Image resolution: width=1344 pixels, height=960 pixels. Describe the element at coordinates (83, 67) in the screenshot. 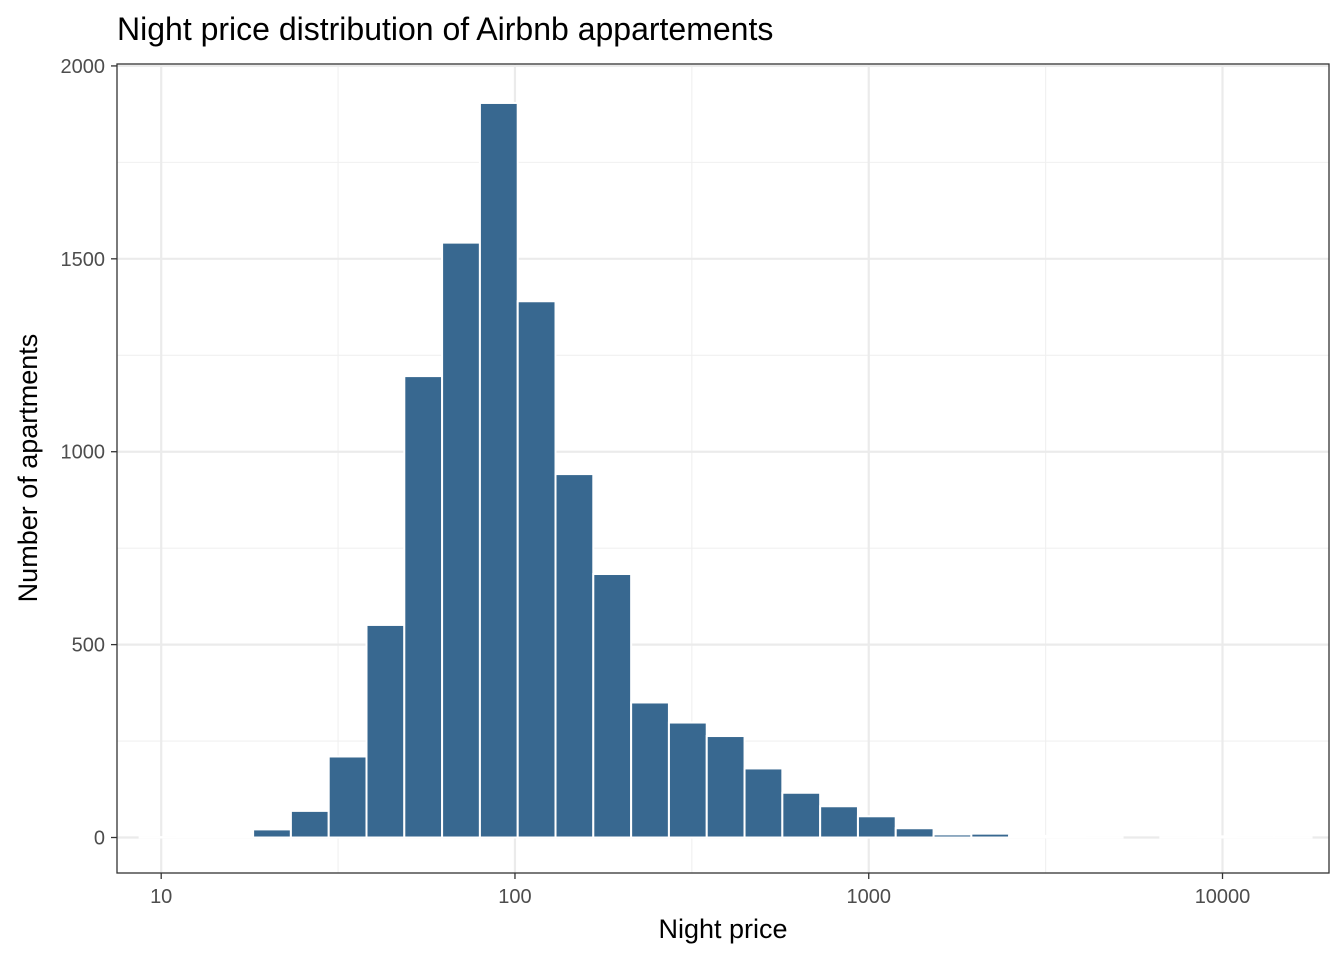

I see `y-tick-label: 2000` at that location.